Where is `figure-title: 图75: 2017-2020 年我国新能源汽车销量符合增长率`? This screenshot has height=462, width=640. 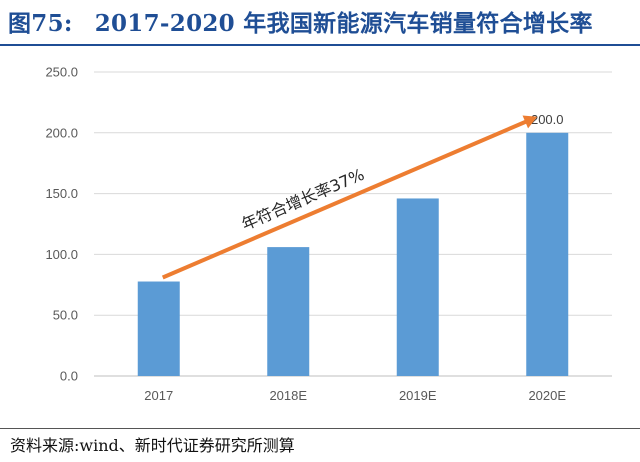
figure-title: 图75: 2017-2020 年我国新能源汽车销量符合增长率 is located at coordinates (300, 24).